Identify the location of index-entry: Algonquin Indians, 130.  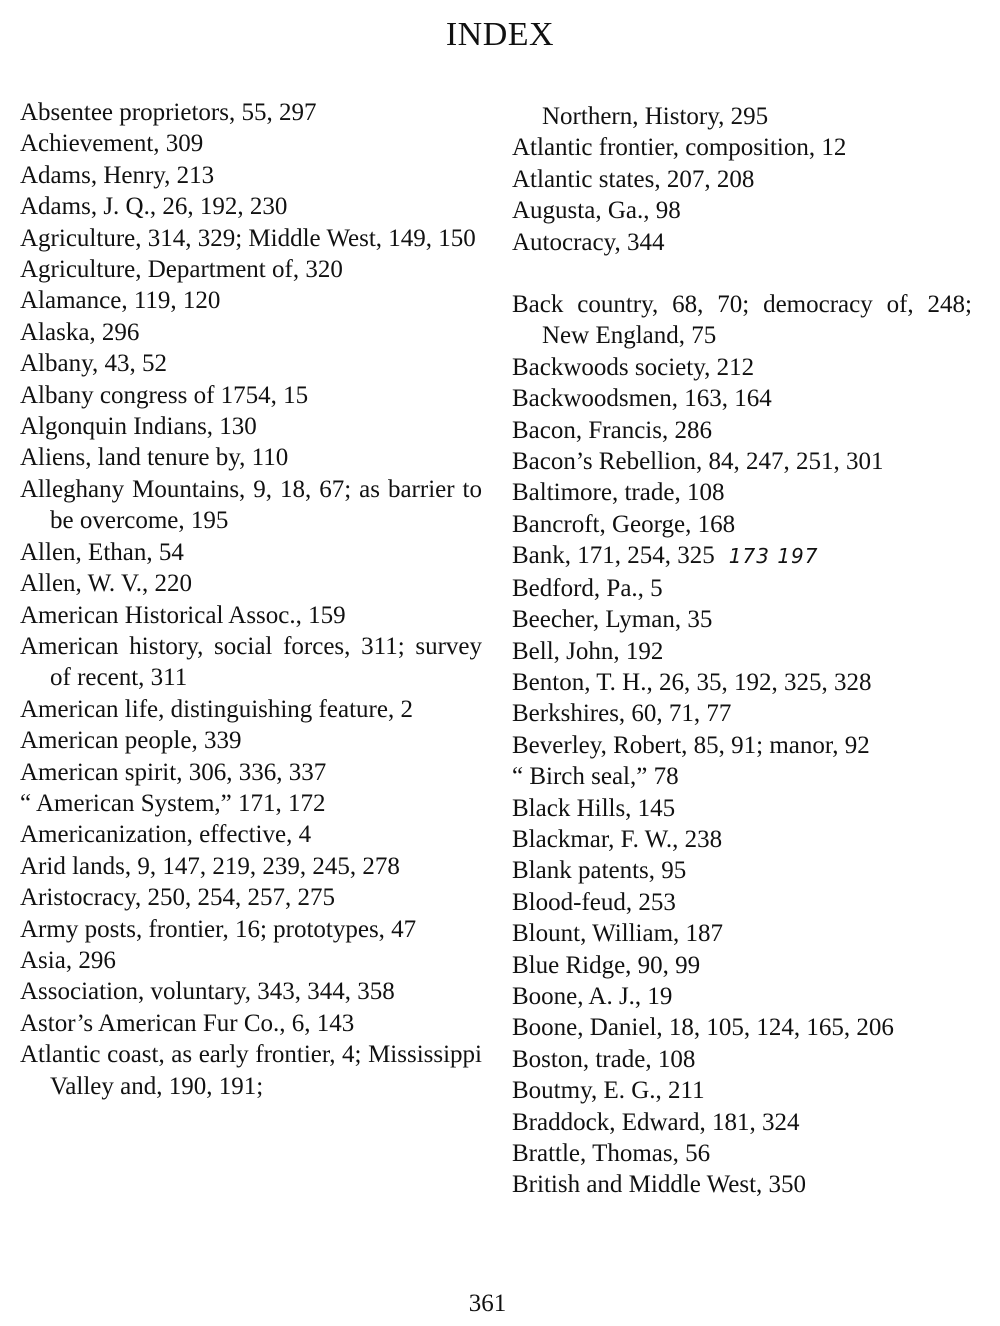
(138, 427).